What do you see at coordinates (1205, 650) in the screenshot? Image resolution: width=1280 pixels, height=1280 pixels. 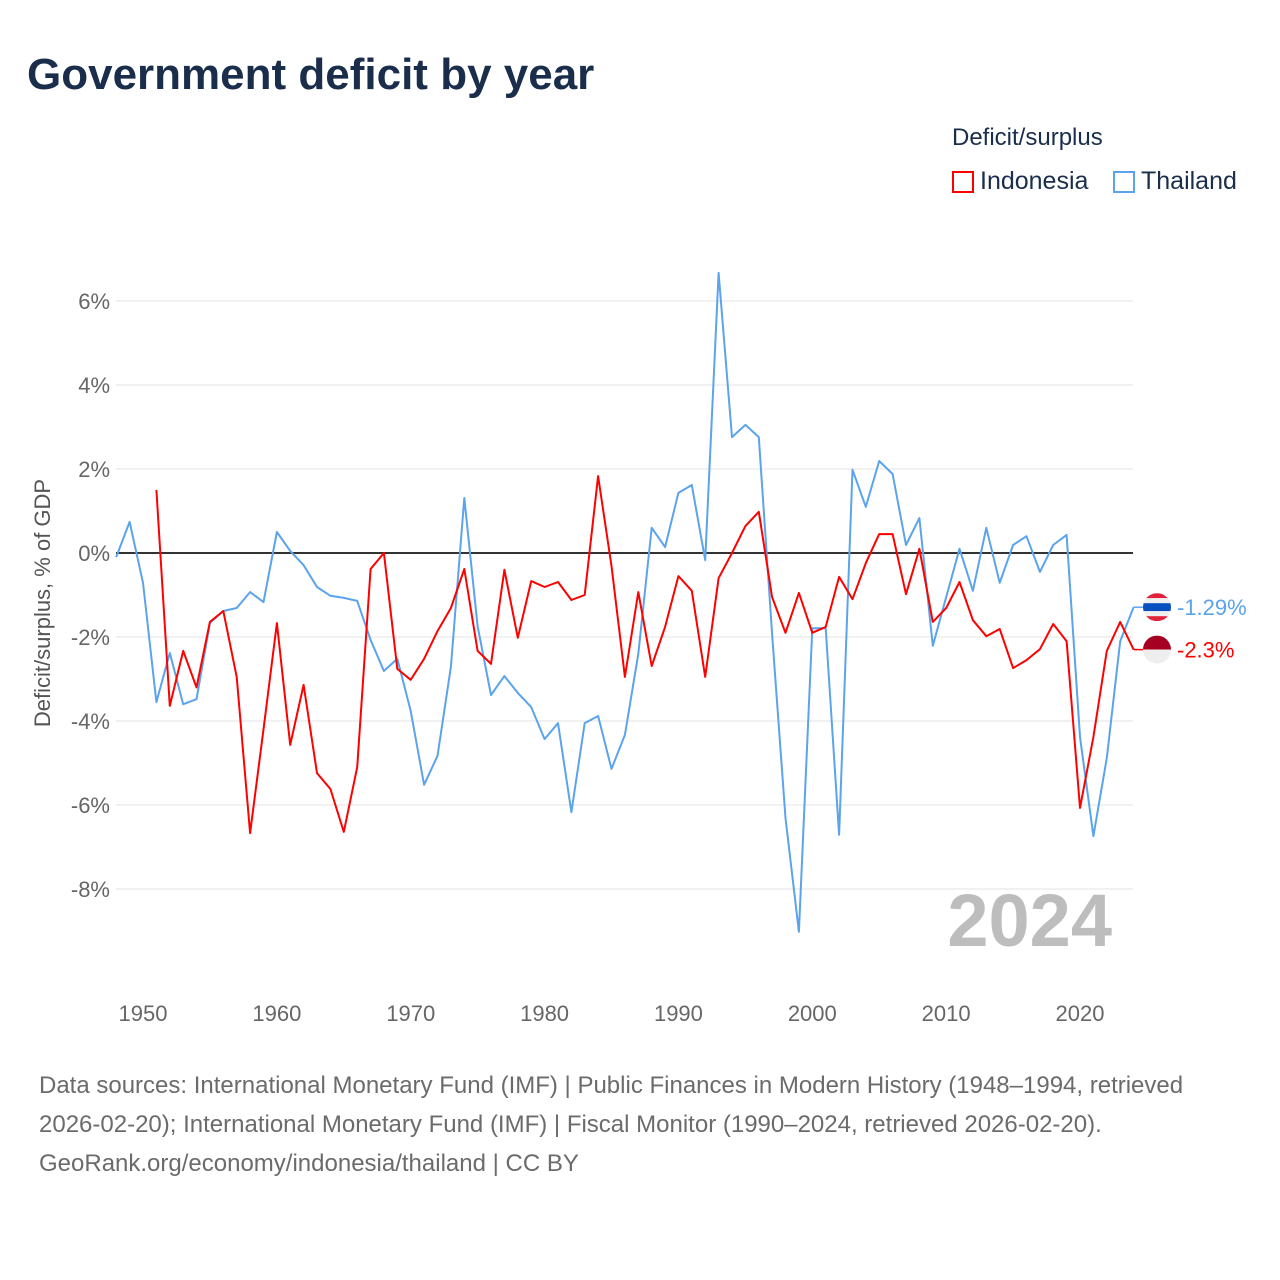 I see `end-value-label-indonesia: -2.3%` at bounding box center [1205, 650].